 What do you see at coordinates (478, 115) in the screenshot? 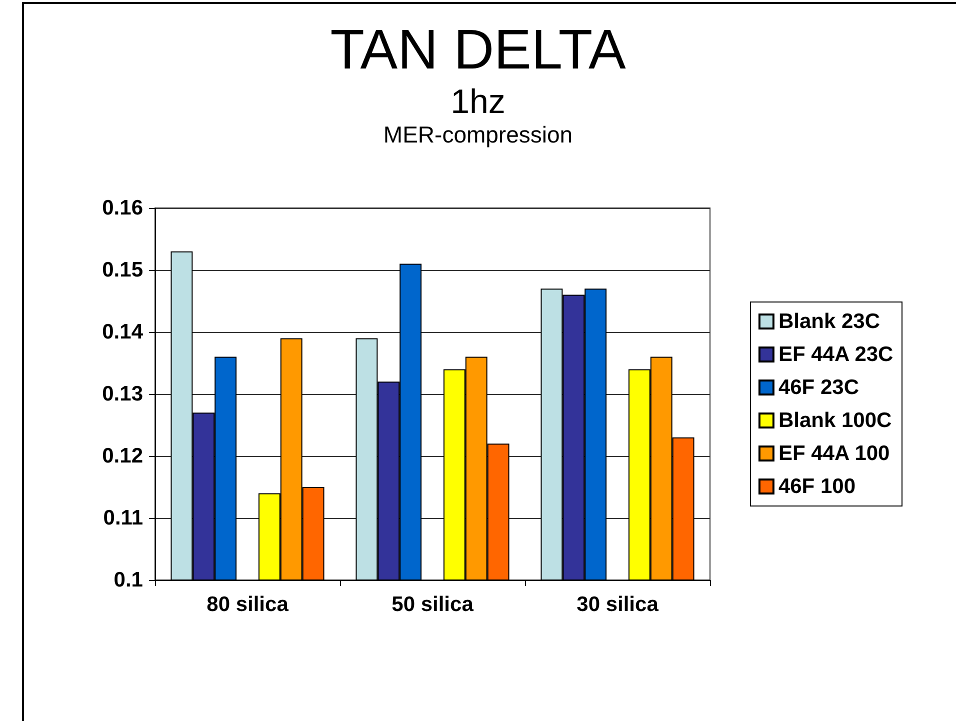
I see `chart-subtitle: 1hz MER-compression` at bounding box center [478, 115].